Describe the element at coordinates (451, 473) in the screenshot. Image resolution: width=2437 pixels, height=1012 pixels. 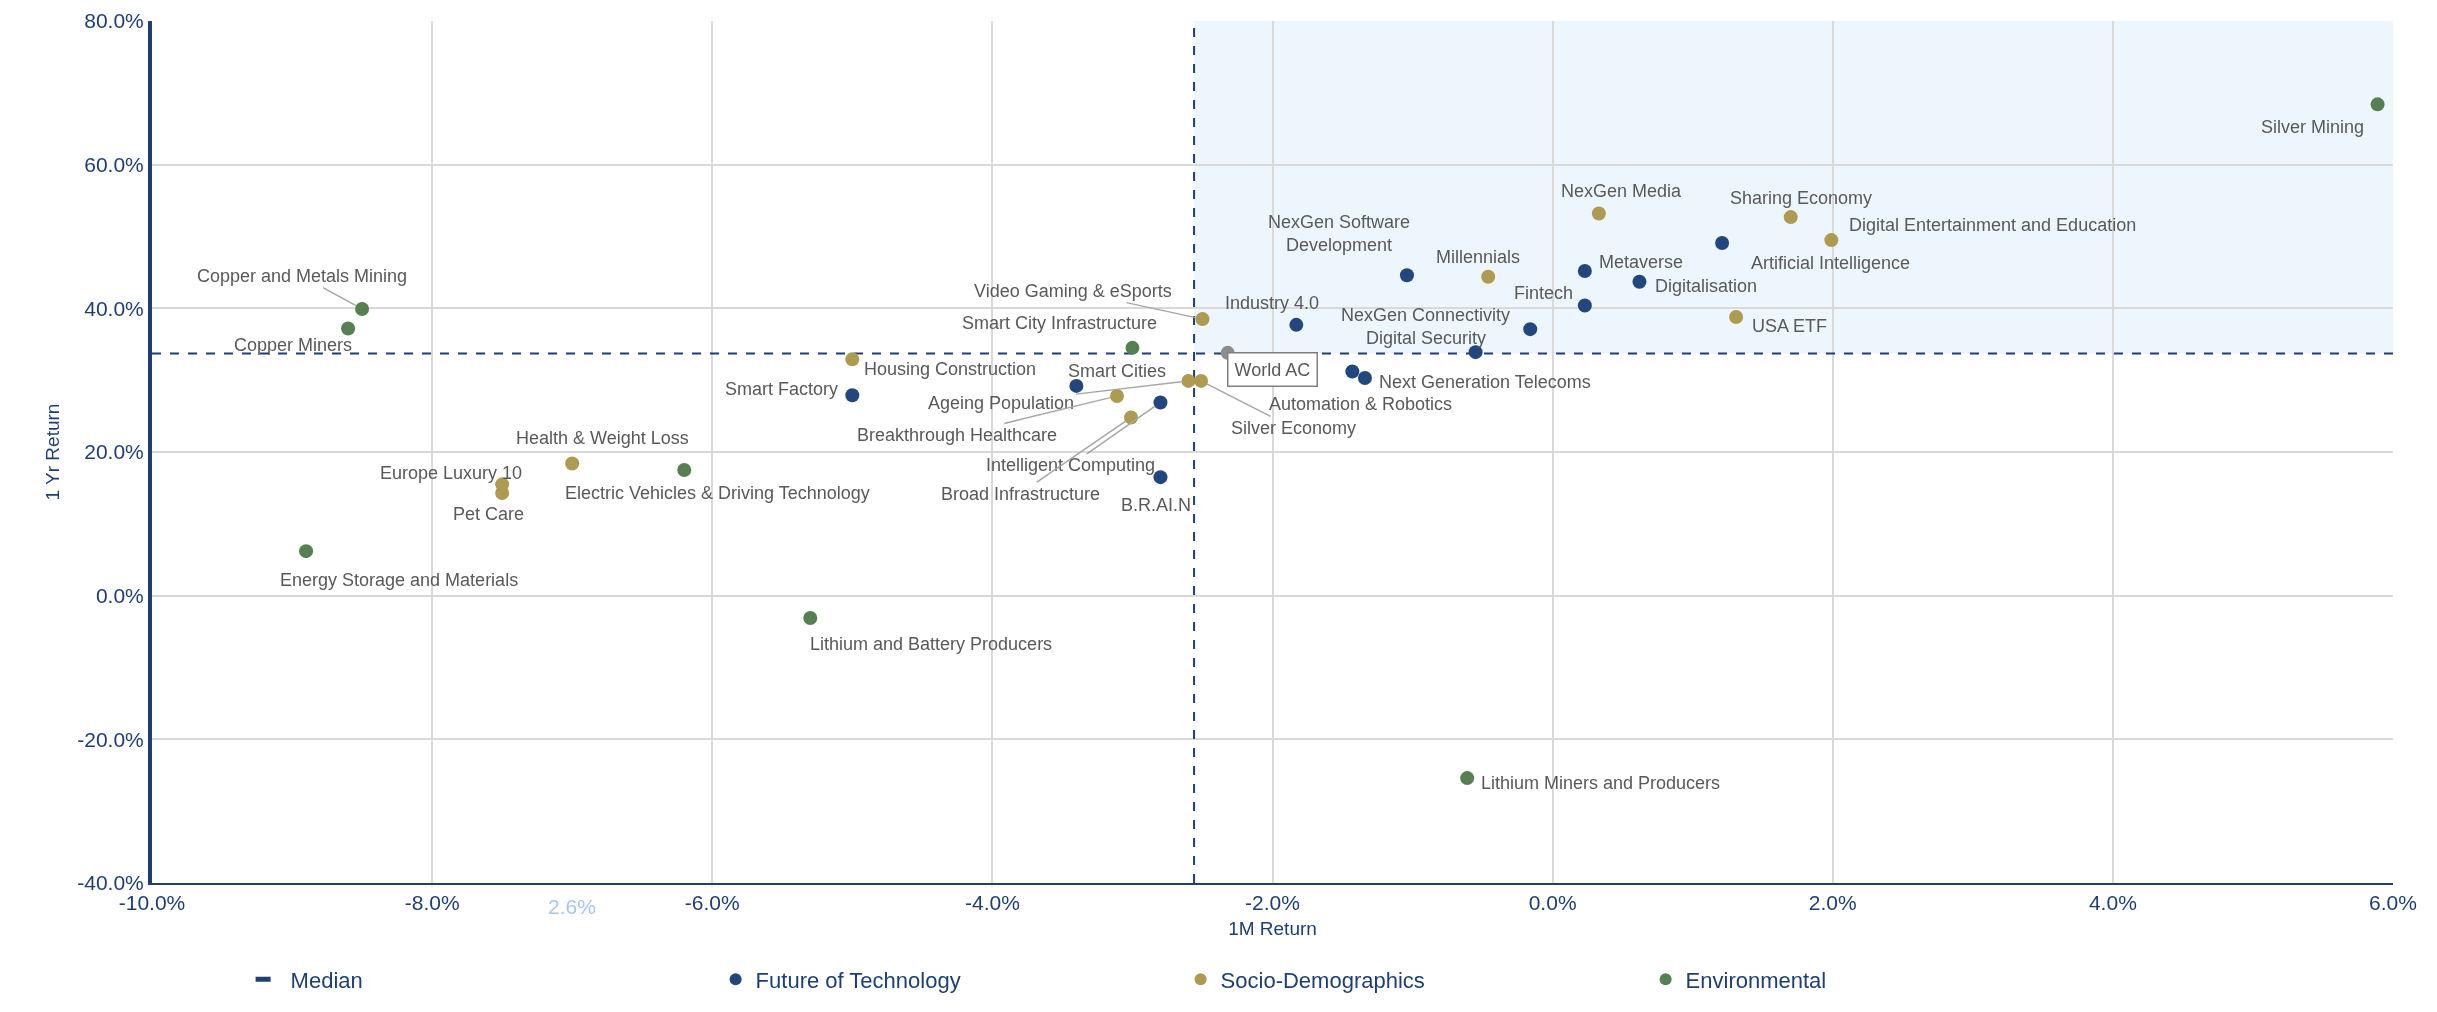
I see `data-label: Europe Luxury 10` at that location.